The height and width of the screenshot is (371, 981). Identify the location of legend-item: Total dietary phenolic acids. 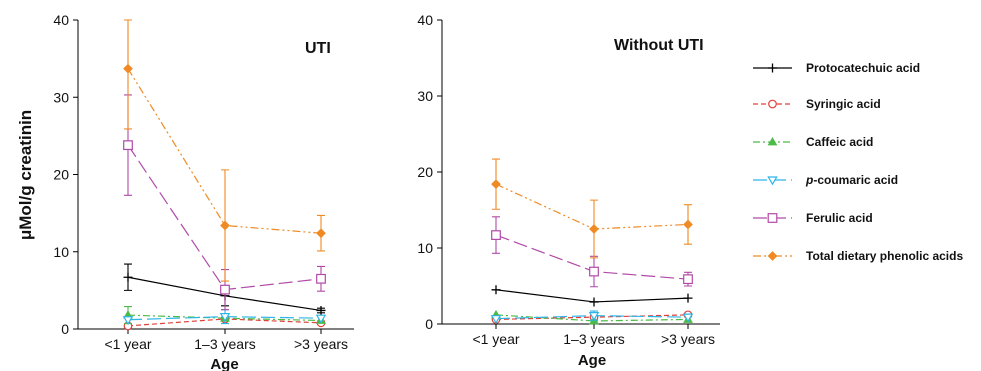
(858, 256).